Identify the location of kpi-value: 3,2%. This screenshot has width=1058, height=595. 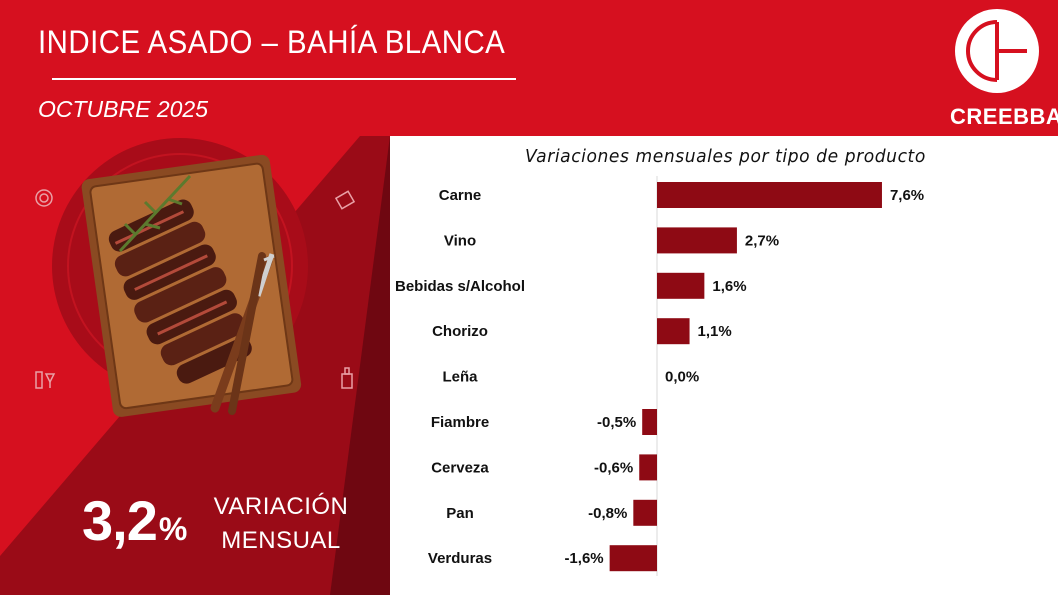
(134, 520).